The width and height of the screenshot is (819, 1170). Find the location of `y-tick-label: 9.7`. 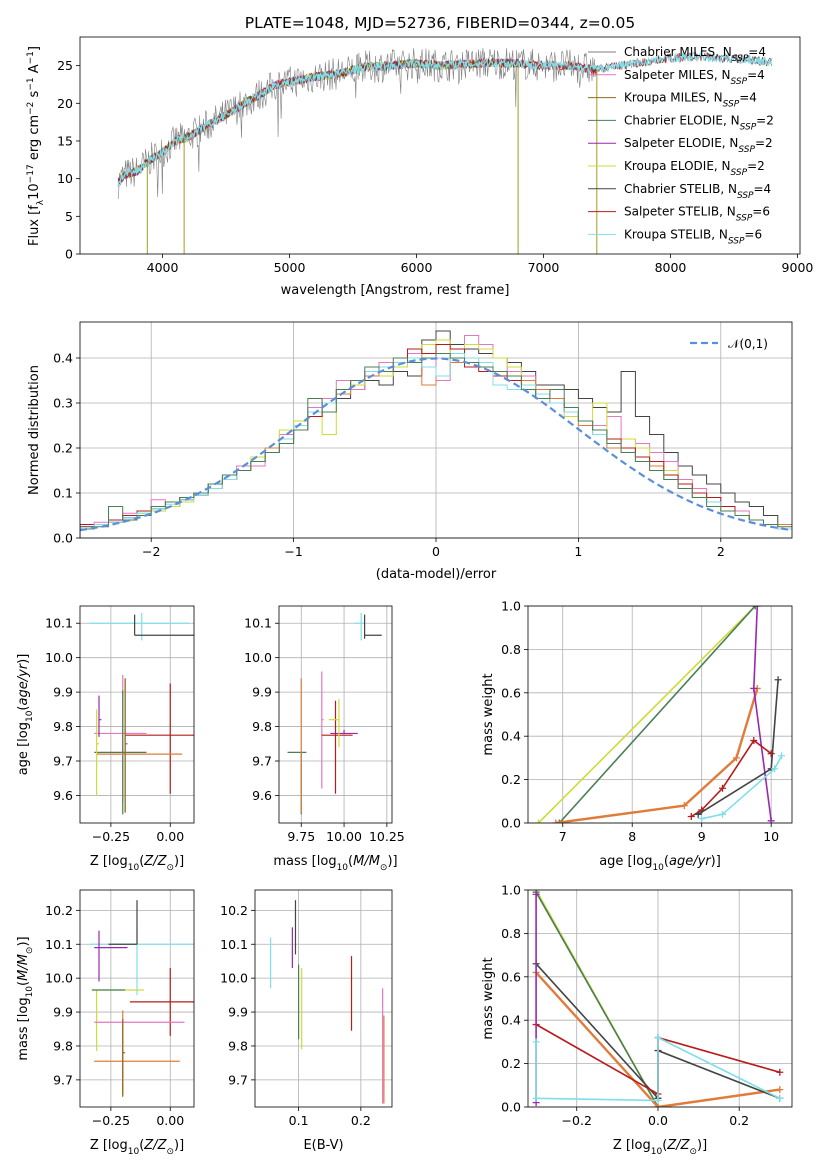

y-tick-label: 9.7 is located at coordinates (63, 1079).